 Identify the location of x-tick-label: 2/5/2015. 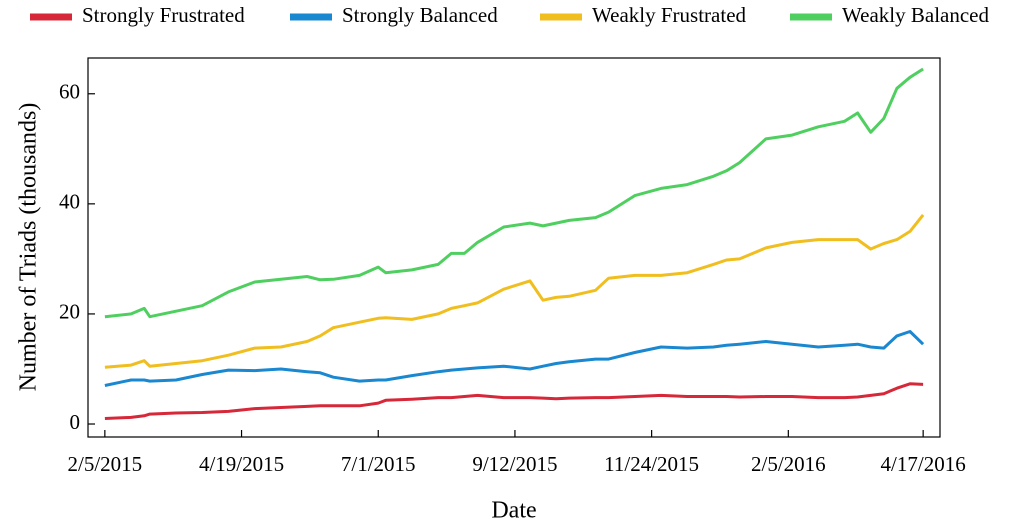
(105, 464).